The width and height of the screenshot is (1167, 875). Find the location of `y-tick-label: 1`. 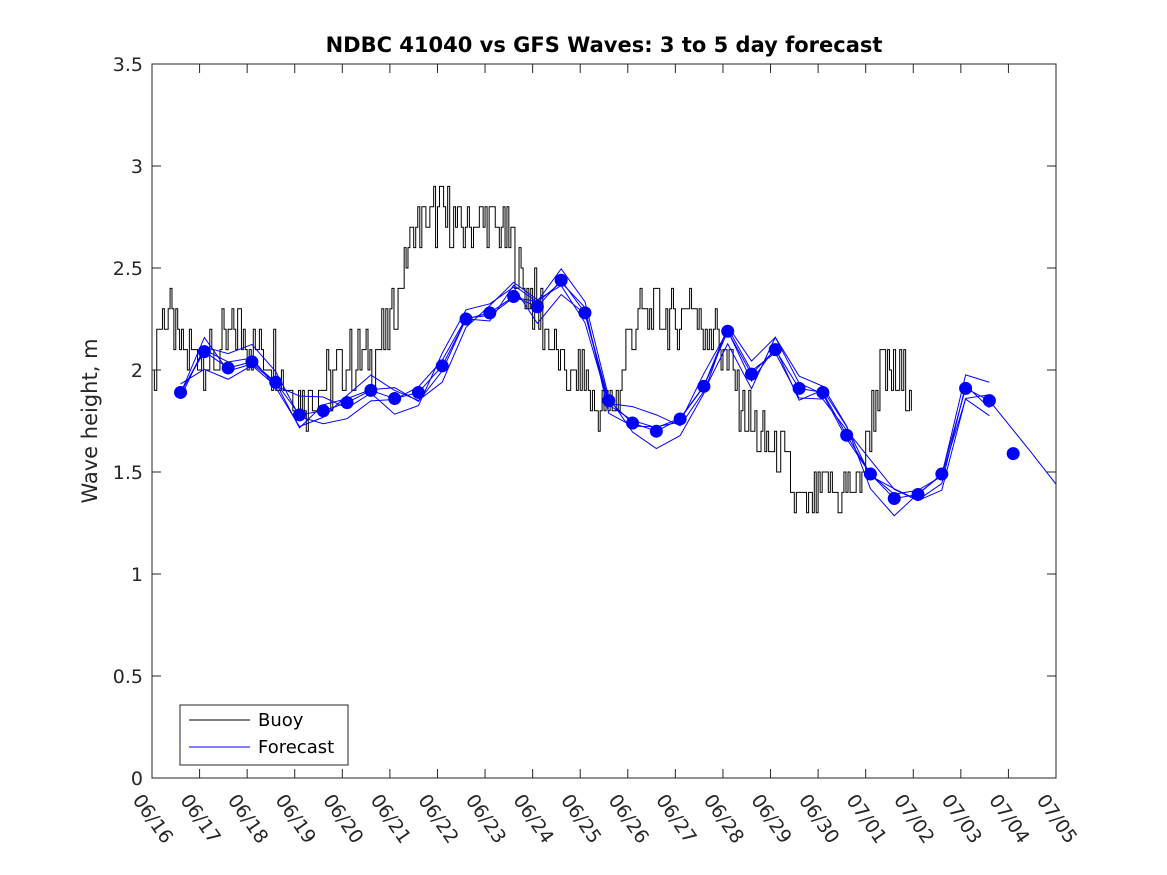

y-tick-label: 1 is located at coordinates (137, 575).